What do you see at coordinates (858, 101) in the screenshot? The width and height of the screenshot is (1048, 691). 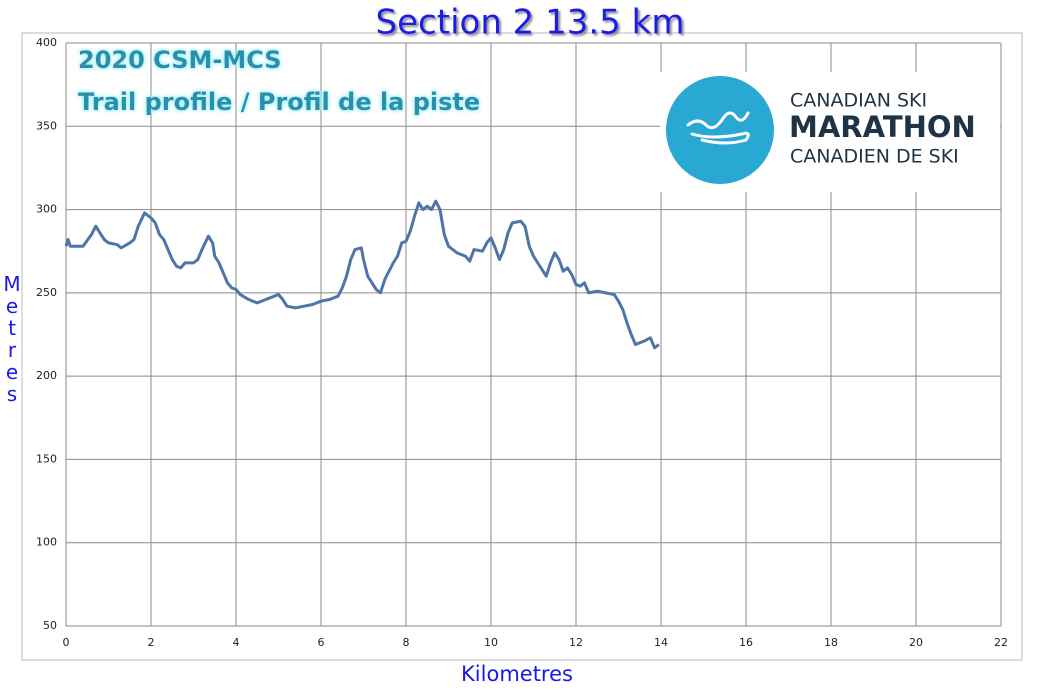 I see `logo-text: CANADIAN SKI` at bounding box center [858, 101].